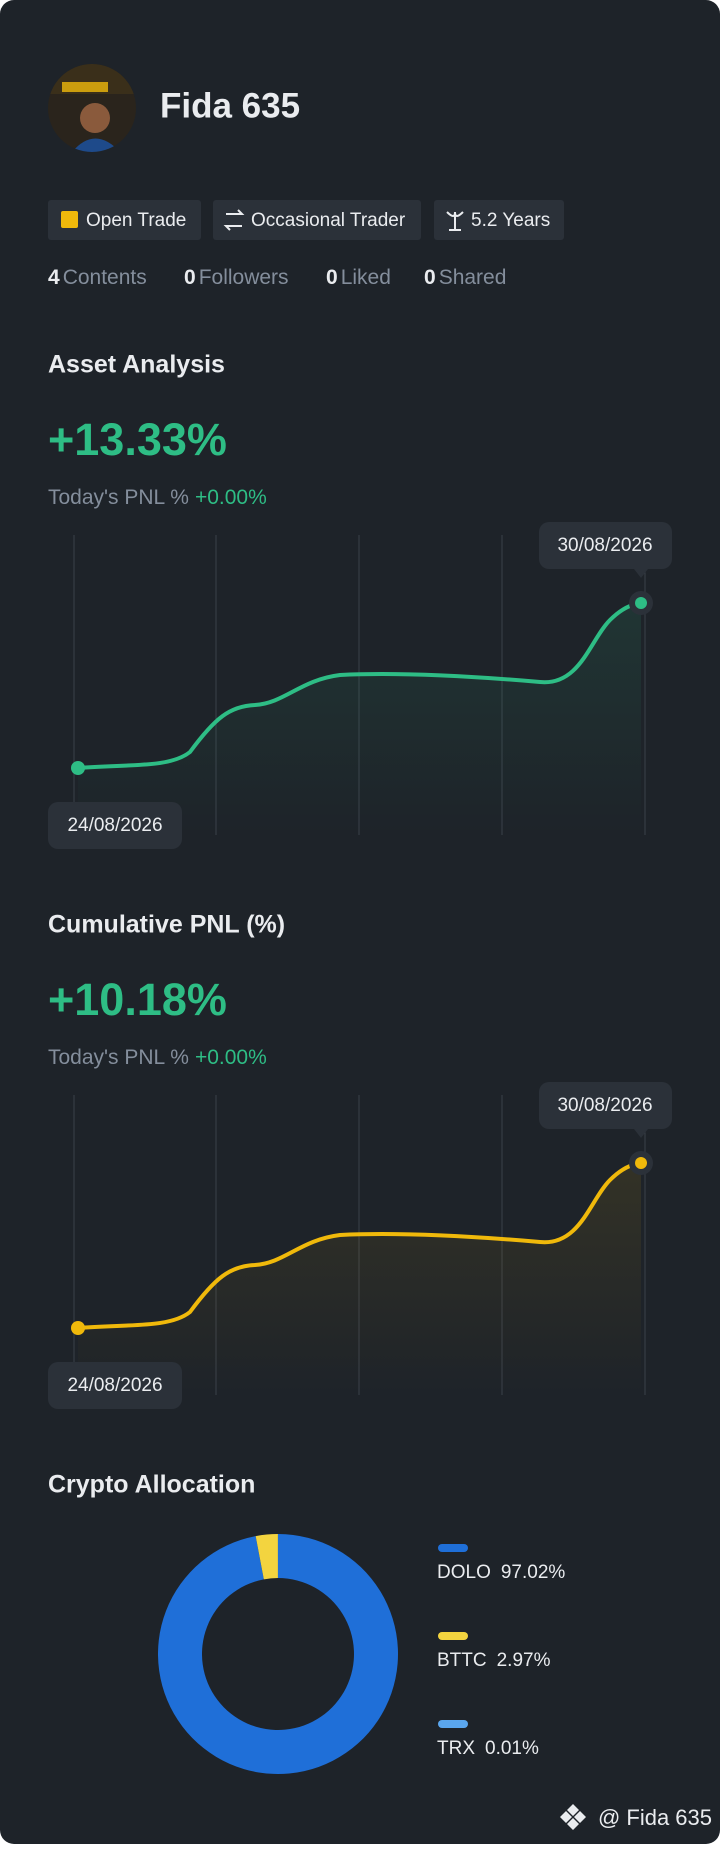  What do you see at coordinates (166, 925) in the screenshot?
I see `section-title: Cumulative PNL (%)` at bounding box center [166, 925].